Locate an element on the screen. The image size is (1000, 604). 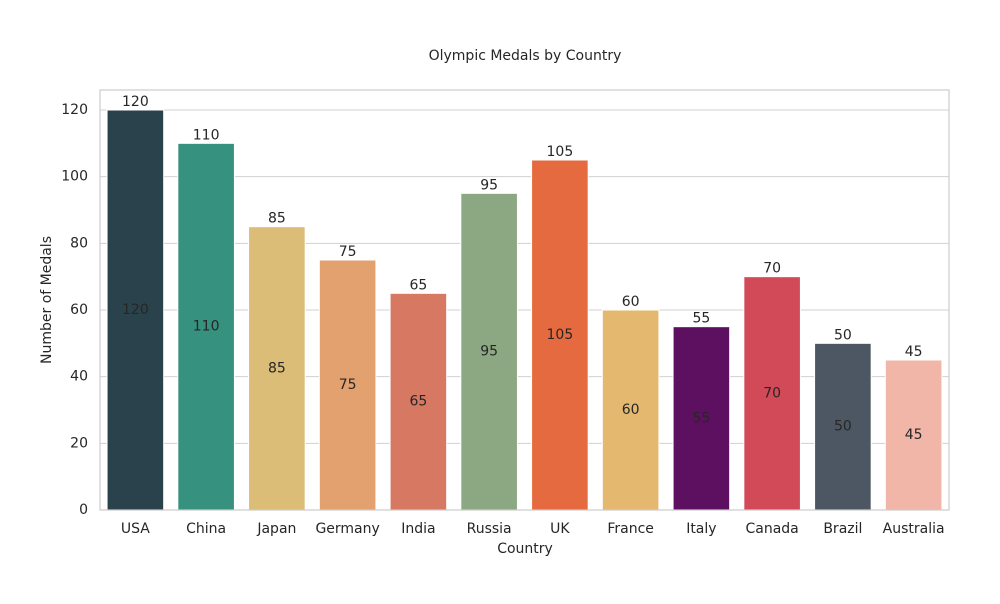
bar-center-label: 75 is located at coordinates (348, 385).